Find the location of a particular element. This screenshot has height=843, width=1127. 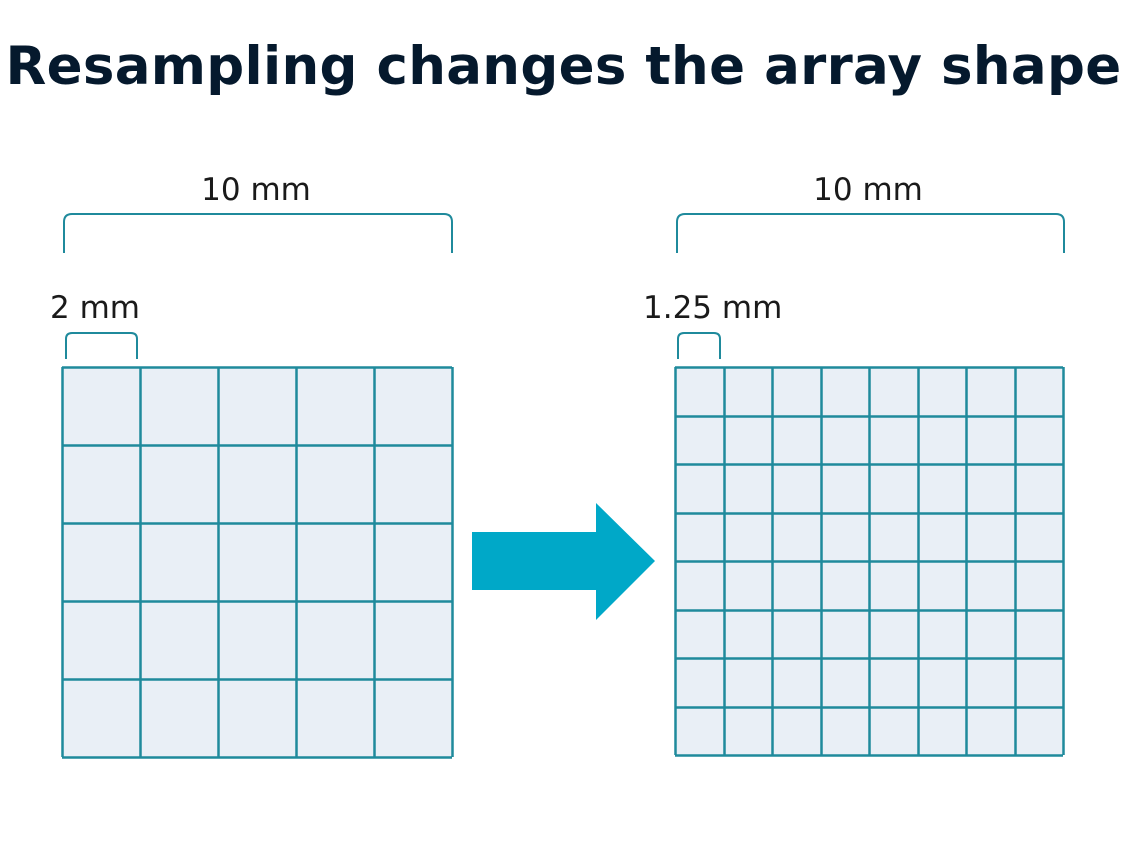

right-total-label: 10 mm is located at coordinates (868, 190).